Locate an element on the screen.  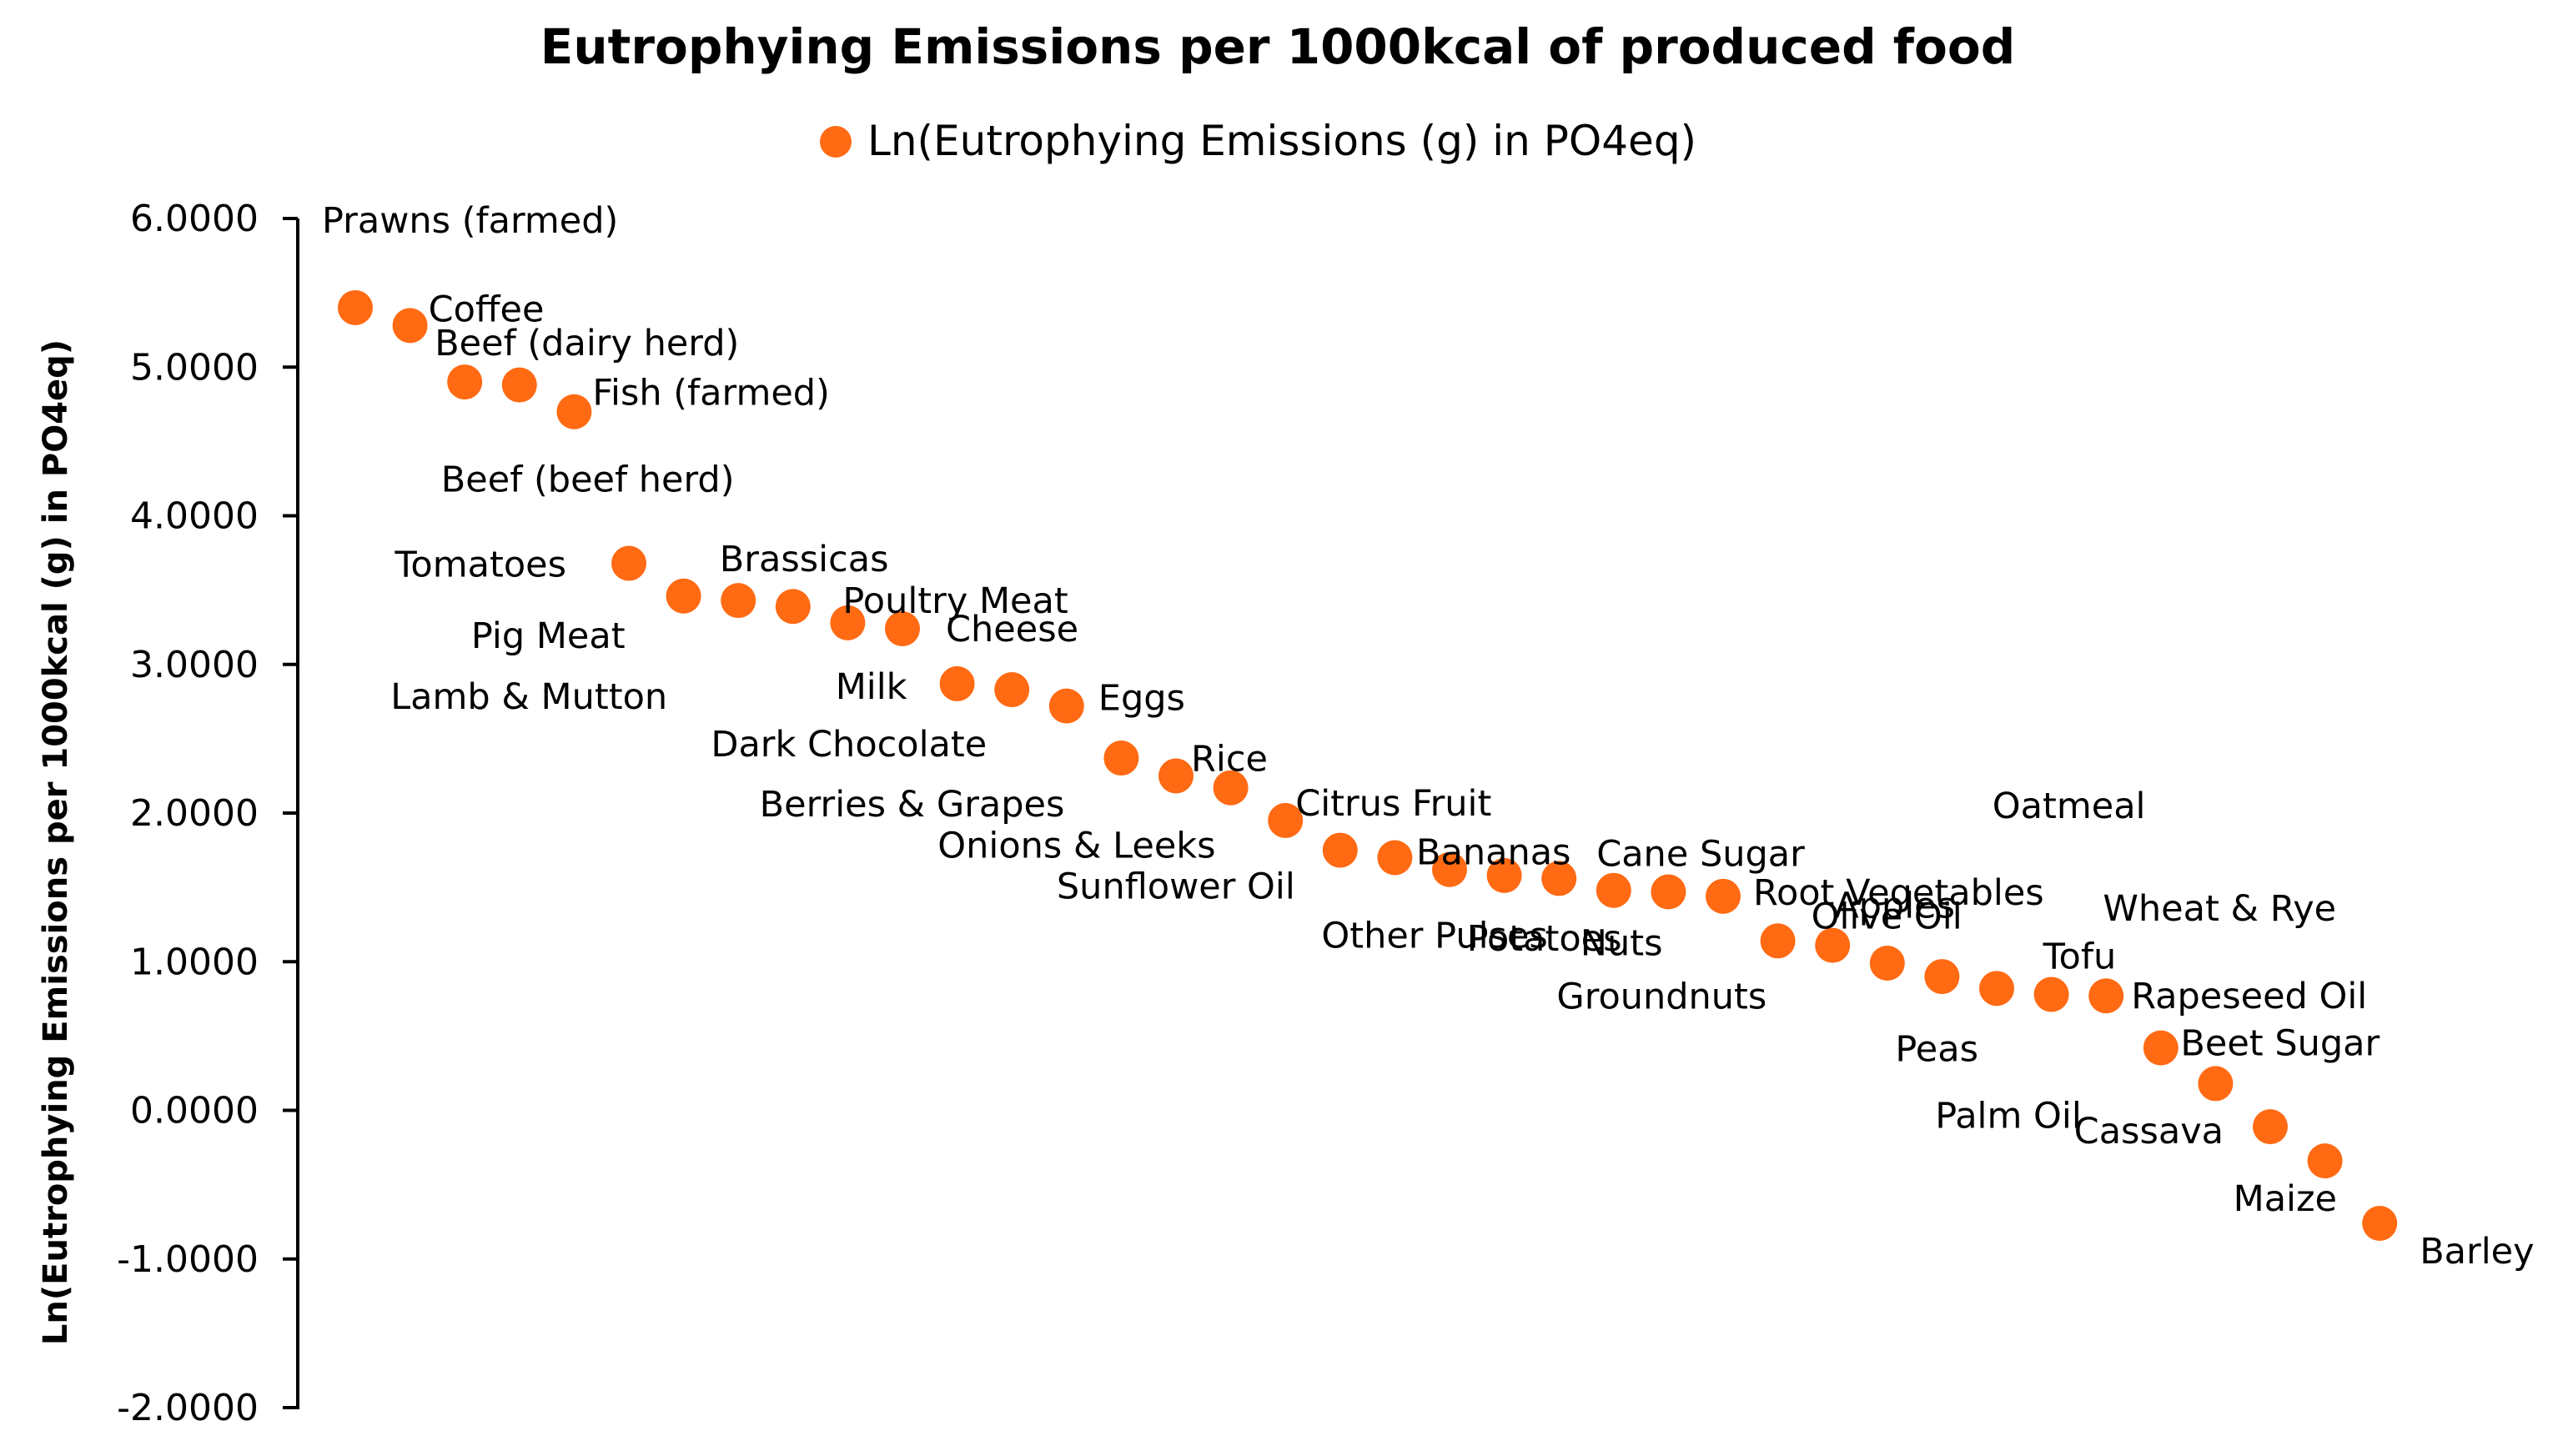
data-label: Beef (beef herd) is located at coordinates (588, 480).